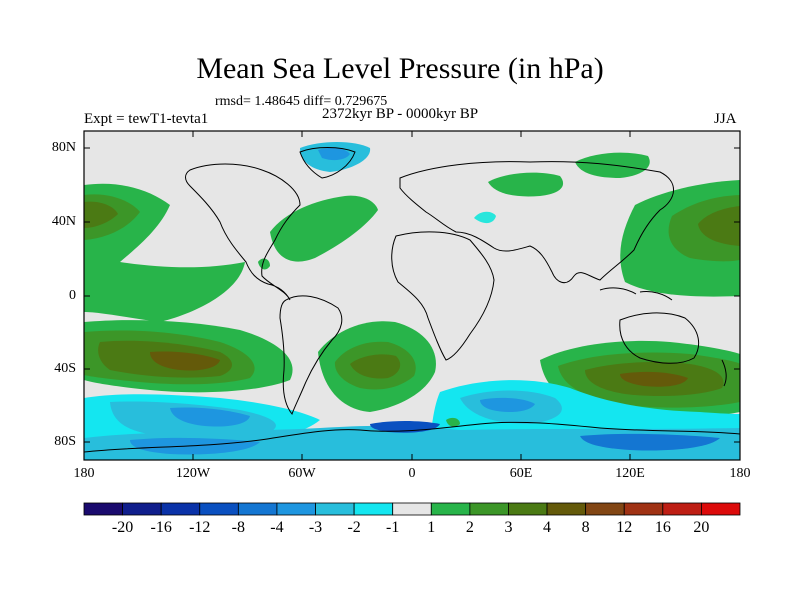 The width and height of the screenshot is (800, 600). I want to click on x-tick-label: 0, so click(412, 473).